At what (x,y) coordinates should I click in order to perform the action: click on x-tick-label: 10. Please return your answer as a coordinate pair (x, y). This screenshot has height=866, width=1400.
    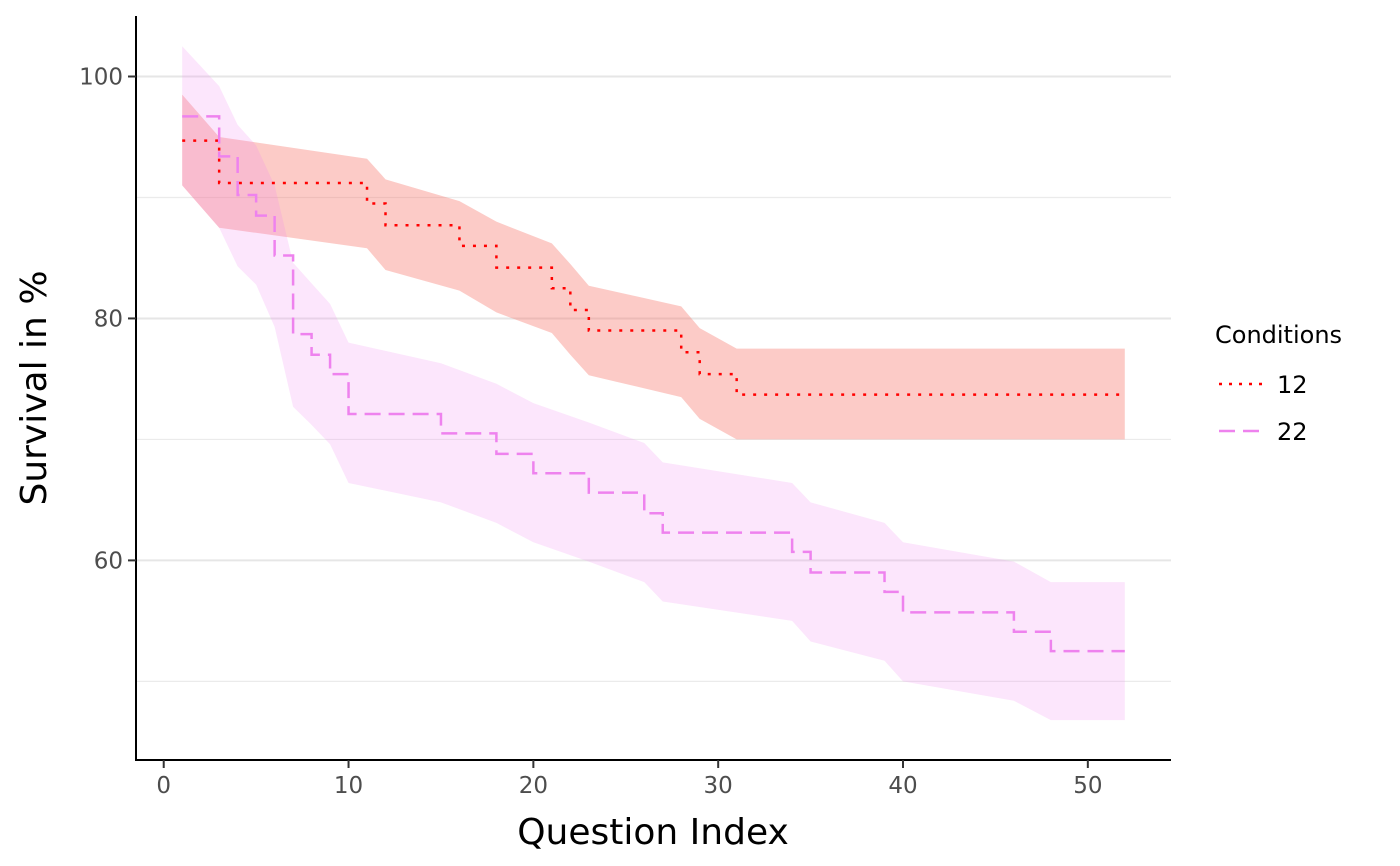
    Looking at the image, I should click on (348, 786).